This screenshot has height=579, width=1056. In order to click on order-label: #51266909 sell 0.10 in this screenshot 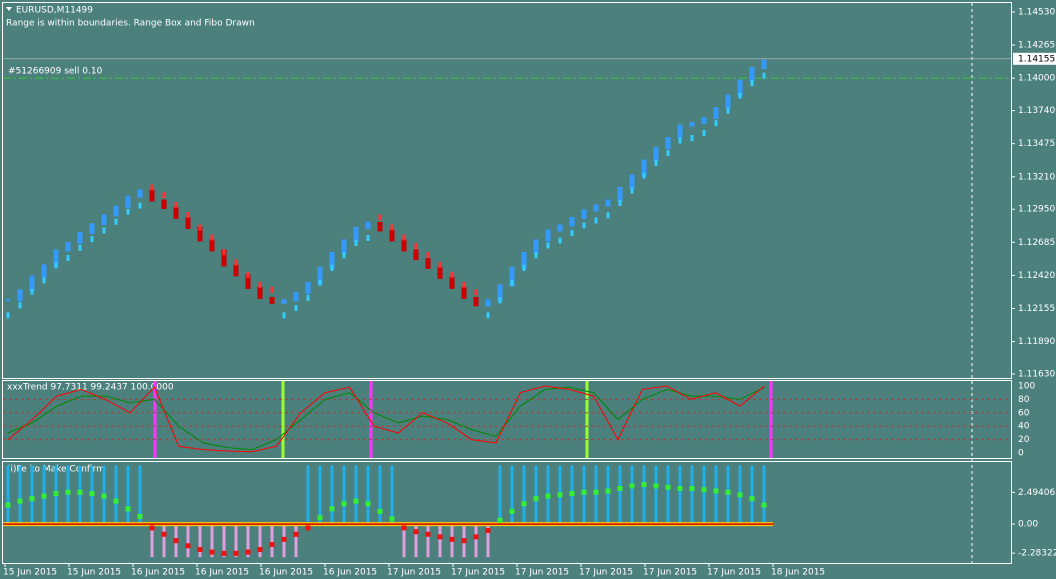, I will do `click(55, 72)`.